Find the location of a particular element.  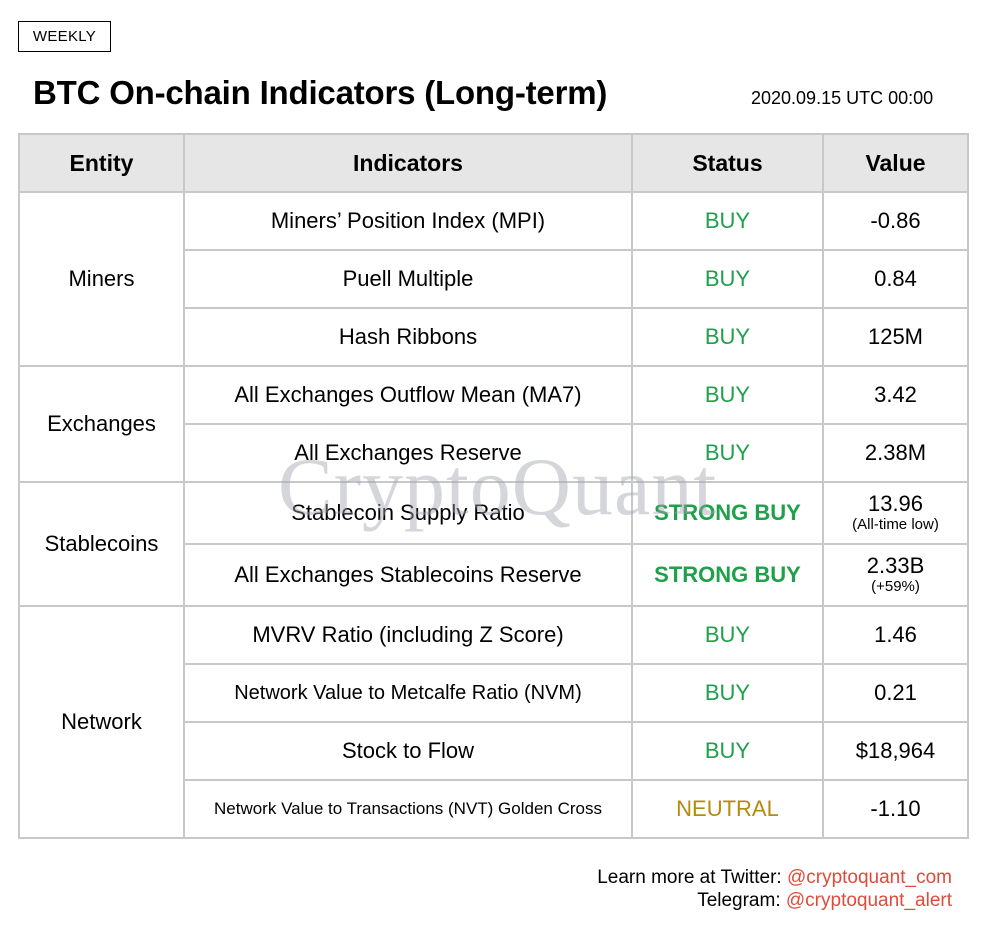

entity-stablecoins: Stablecoins is located at coordinates (101, 544).